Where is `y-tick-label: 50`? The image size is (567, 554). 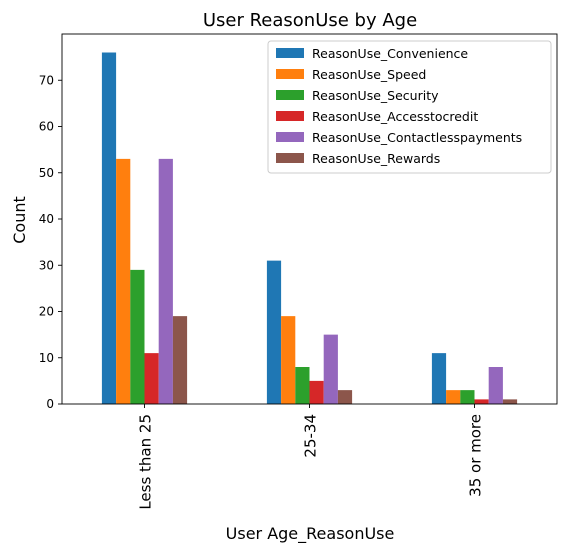
y-tick-label: 50 is located at coordinates (46, 173).